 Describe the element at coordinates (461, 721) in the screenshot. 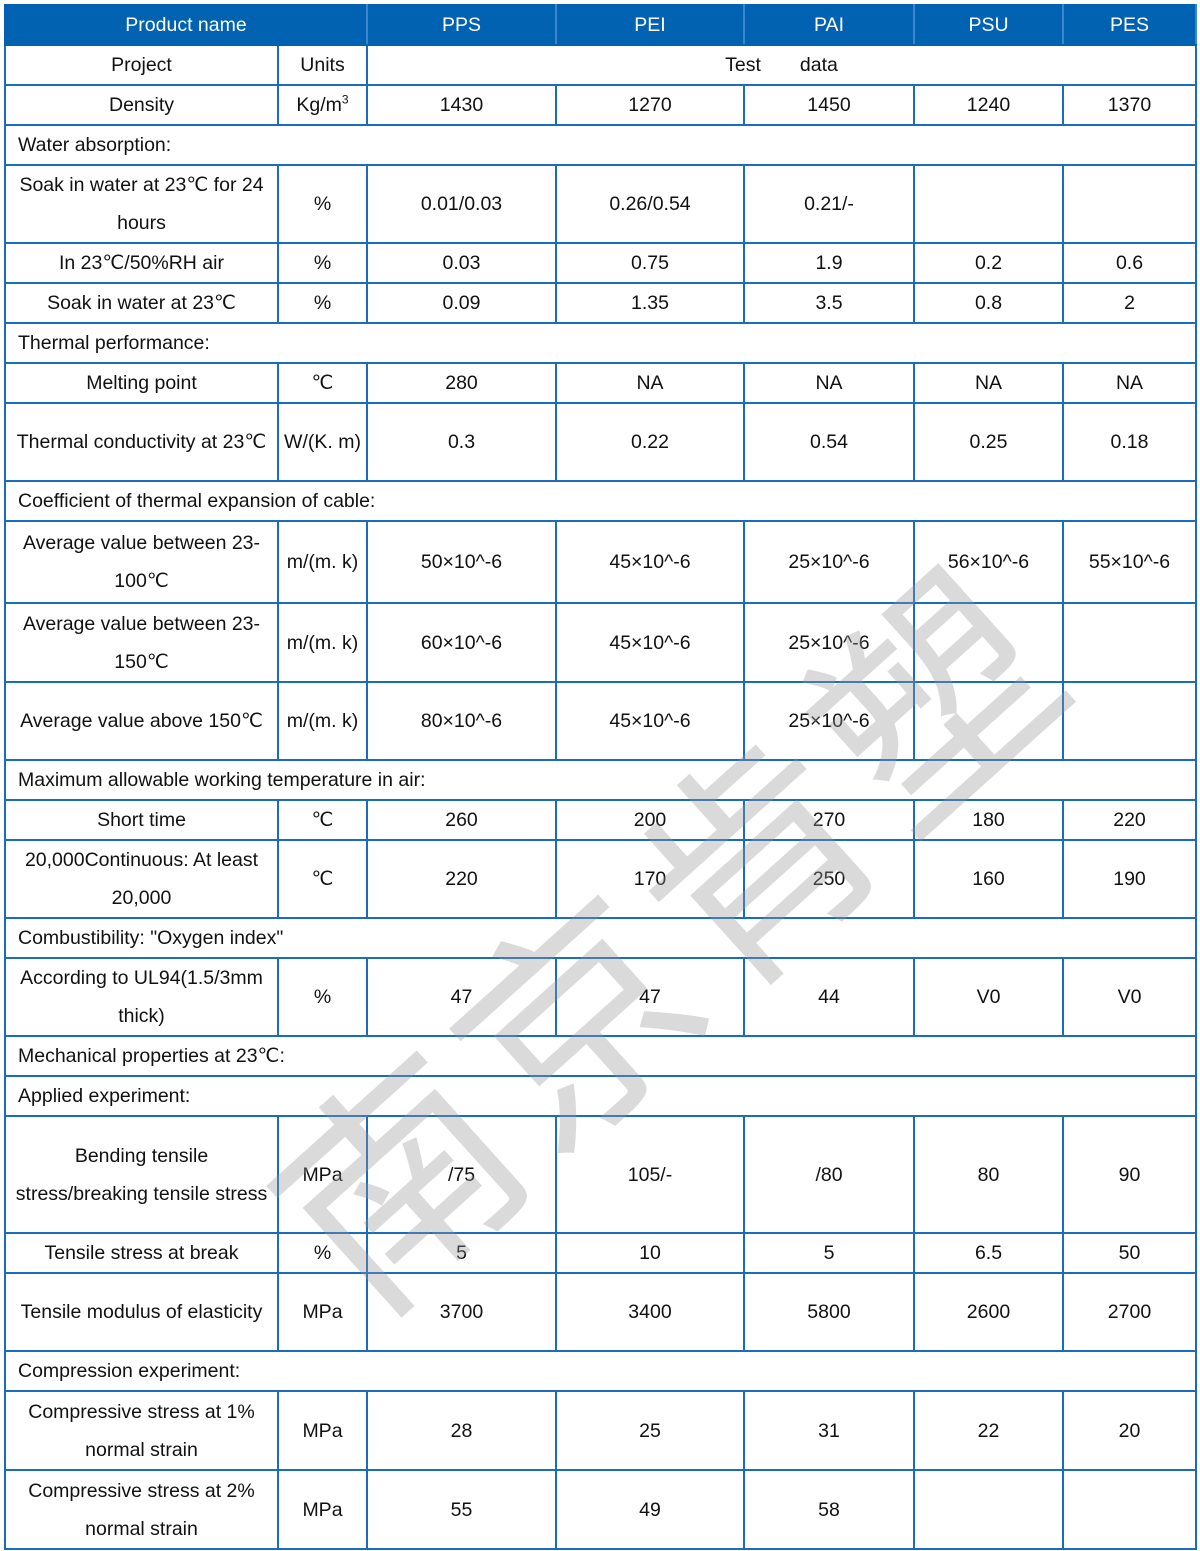

I see `value-cell-pps: 80×10^-6` at that location.